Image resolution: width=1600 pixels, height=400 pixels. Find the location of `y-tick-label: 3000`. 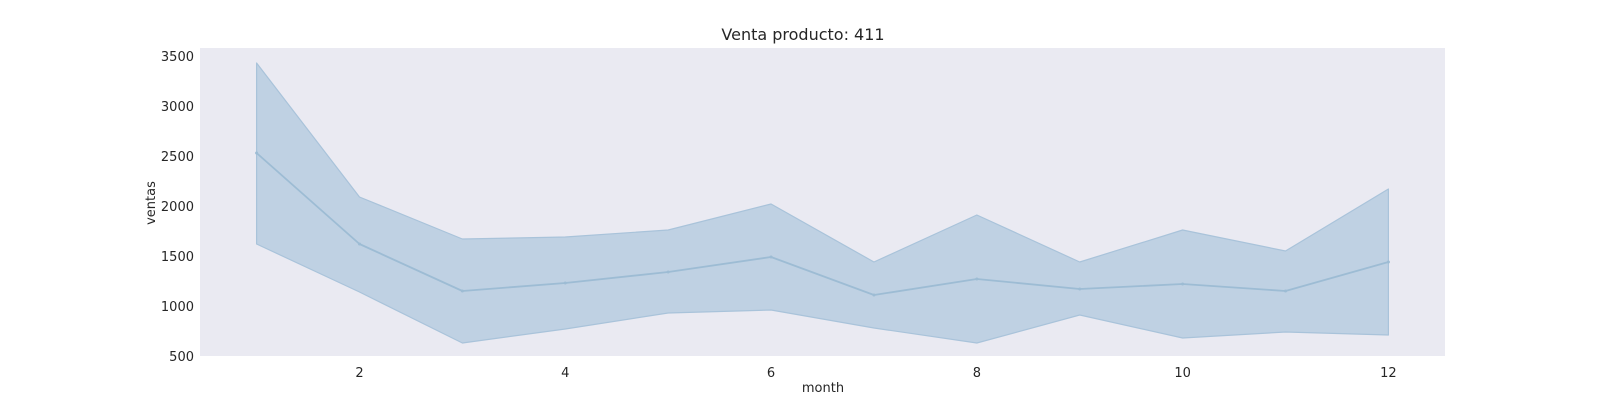

y-tick-label: 3000 is located at coordinates (177, 107).